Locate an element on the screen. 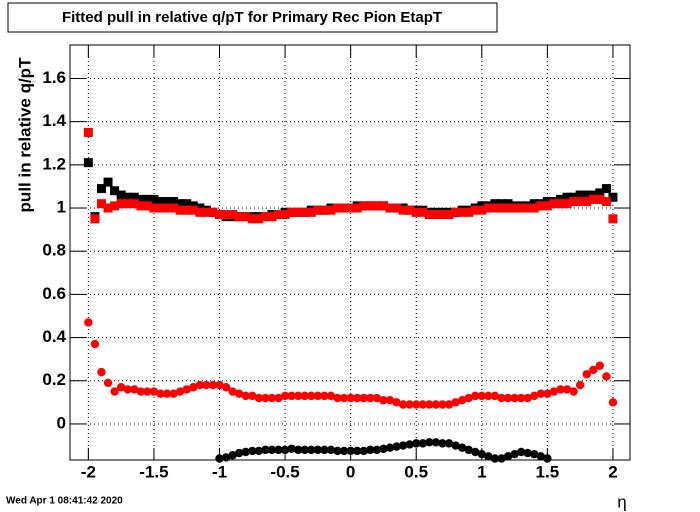 Image resolution: width=700 pixels, height=512 pixels. y-tick-label: 1.6 is located at coordinates (54, 77).